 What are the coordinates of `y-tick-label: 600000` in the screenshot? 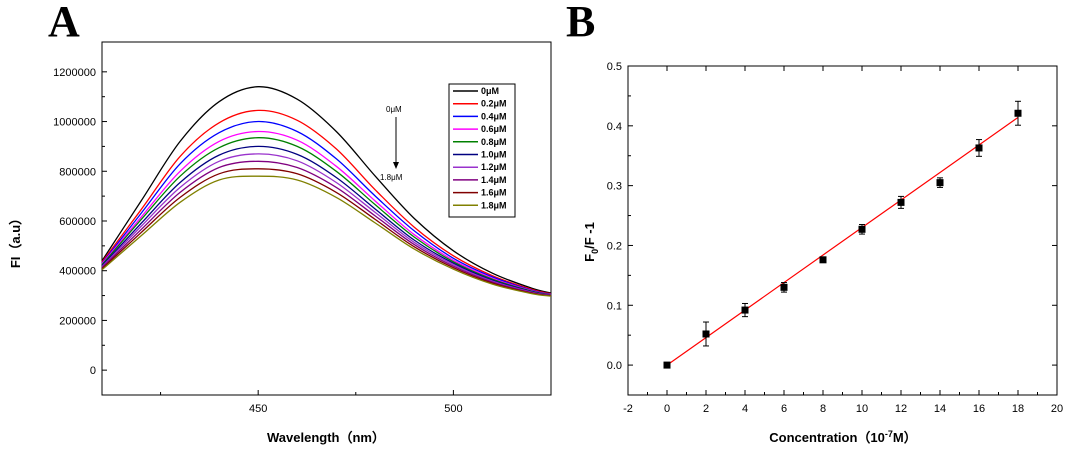 It's located at (77, 222).